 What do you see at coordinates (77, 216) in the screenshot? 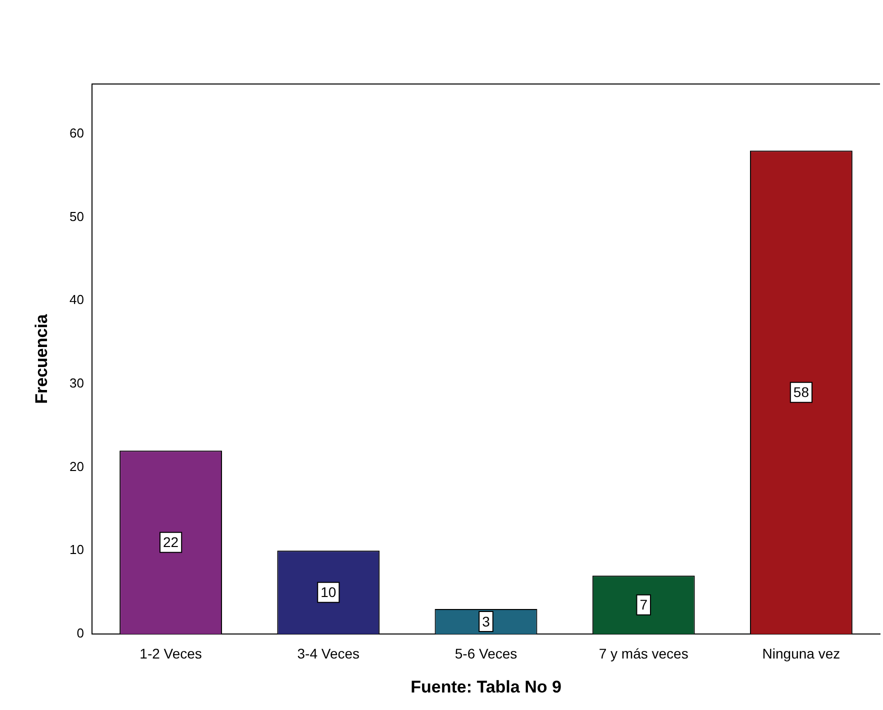
I see `y-tick-label: 50` at bounding box center [77, 216].